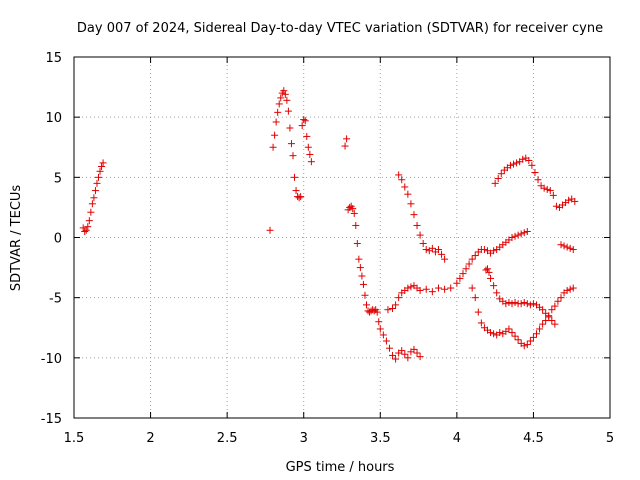 This screenshot has width=640, height=480. I want to click on x-tick-label: 3.5, so click(380, 438).